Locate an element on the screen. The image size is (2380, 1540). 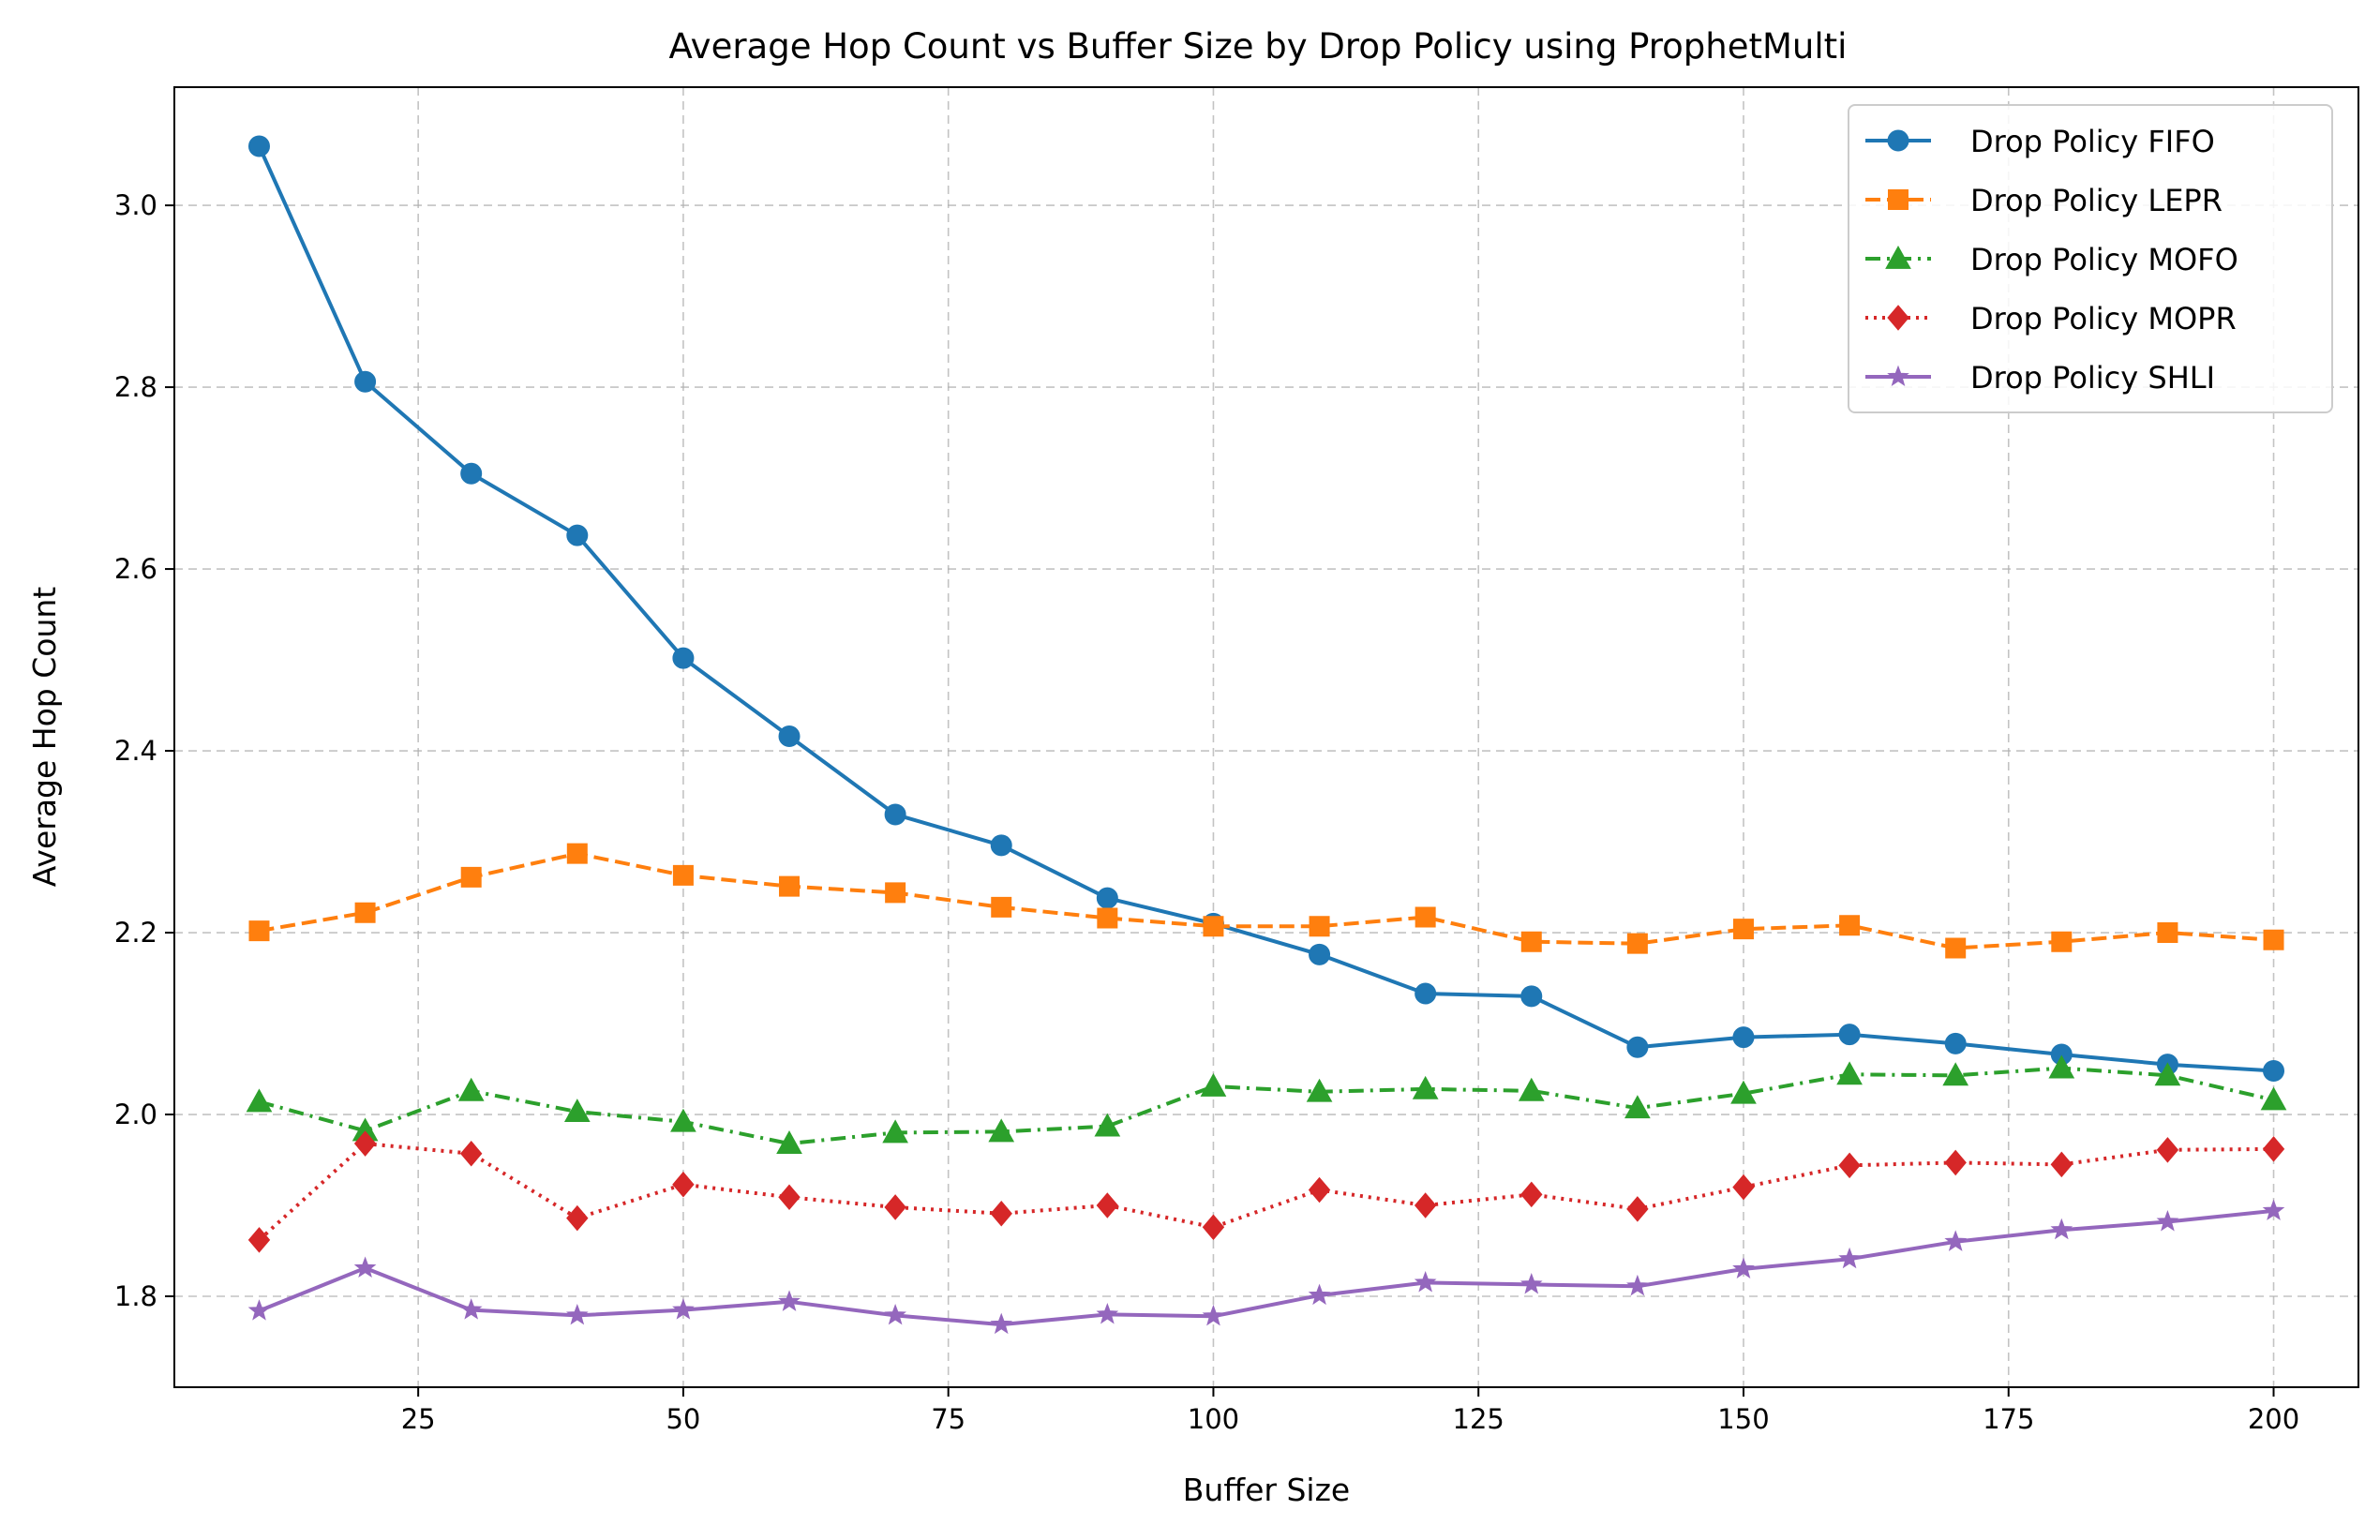
legend-item-drop-policy-mopr: Drop Policy MOPR is located at coordinates (2051, 318).